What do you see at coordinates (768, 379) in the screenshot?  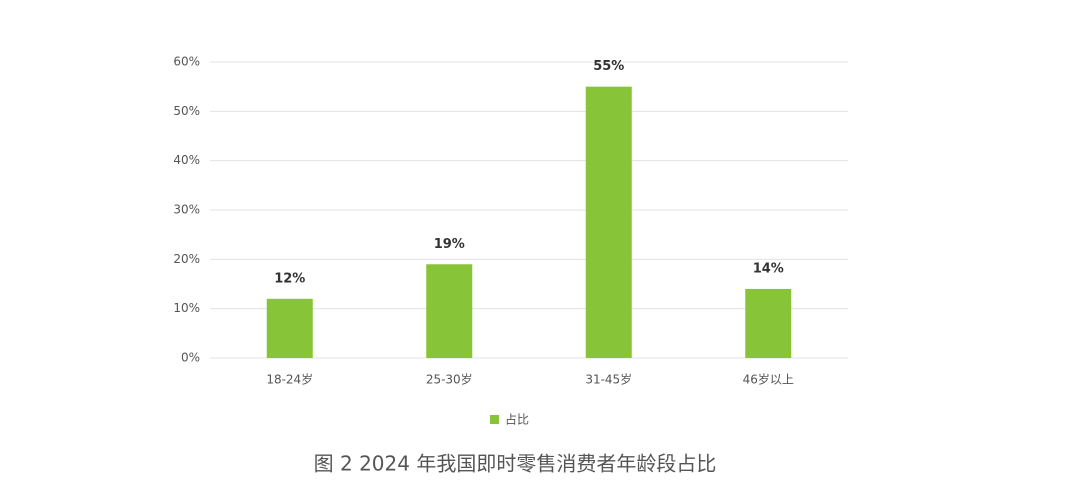 I see `x-tick-label: 46岁以上` at bounding box center [768, 379].